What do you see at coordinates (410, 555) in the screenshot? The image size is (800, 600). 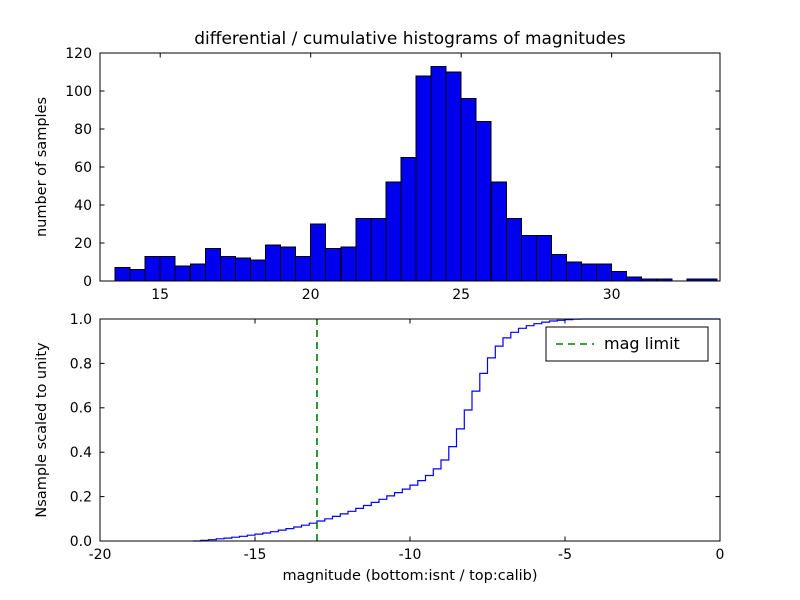 I see `x-tick-label: -10` at bounding box center [410, 555].